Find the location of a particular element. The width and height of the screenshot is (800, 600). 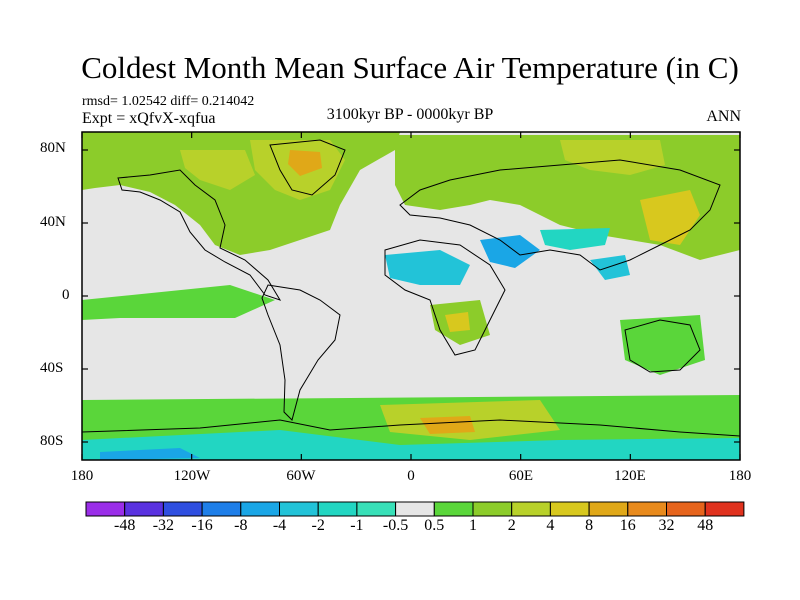

colorbar-label: -32 is located at coordinates (163, 525).